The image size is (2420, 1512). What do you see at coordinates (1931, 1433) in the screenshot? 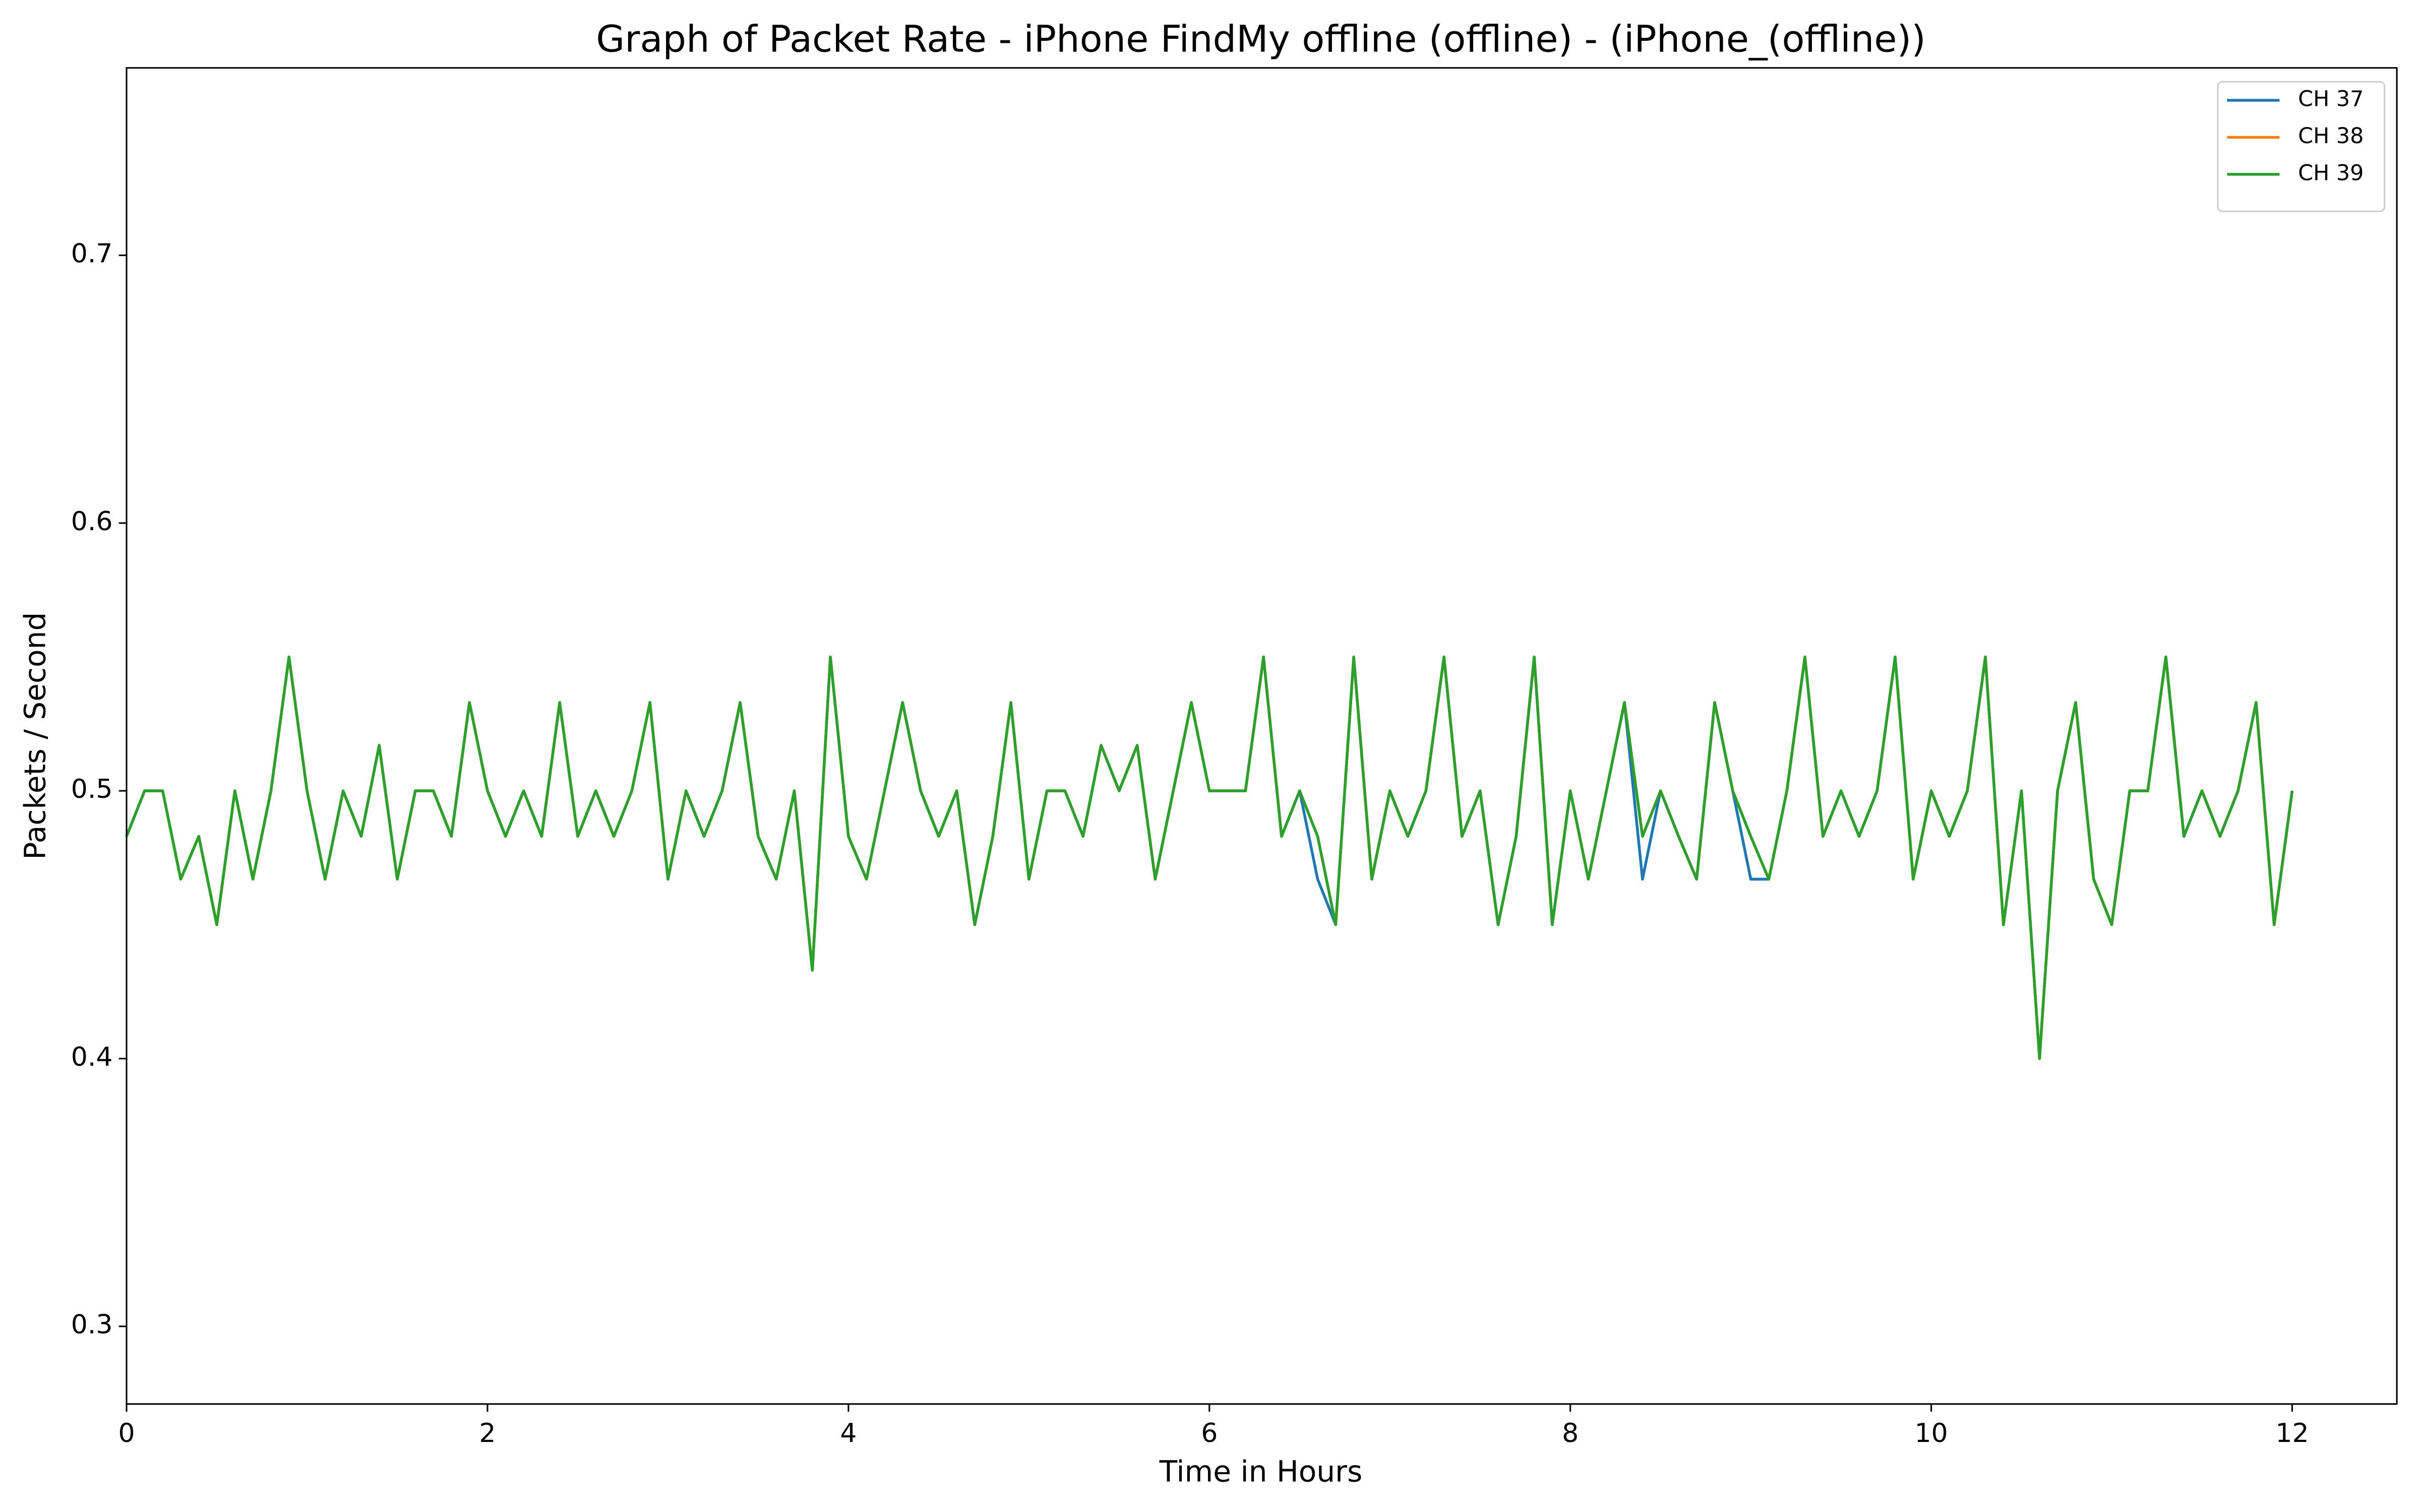
I see `x-tick-label: 10` at bounding box center [1931, 1433].